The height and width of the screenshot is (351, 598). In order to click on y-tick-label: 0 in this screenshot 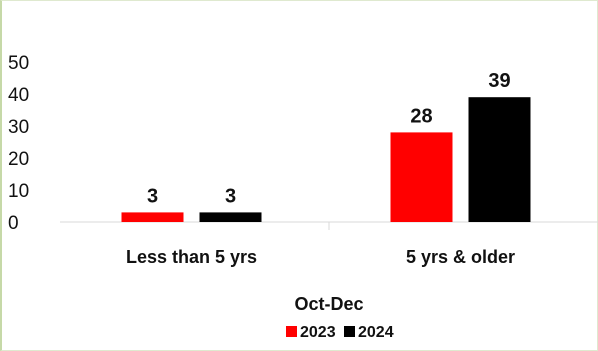, I will do `click(13, 223)`.